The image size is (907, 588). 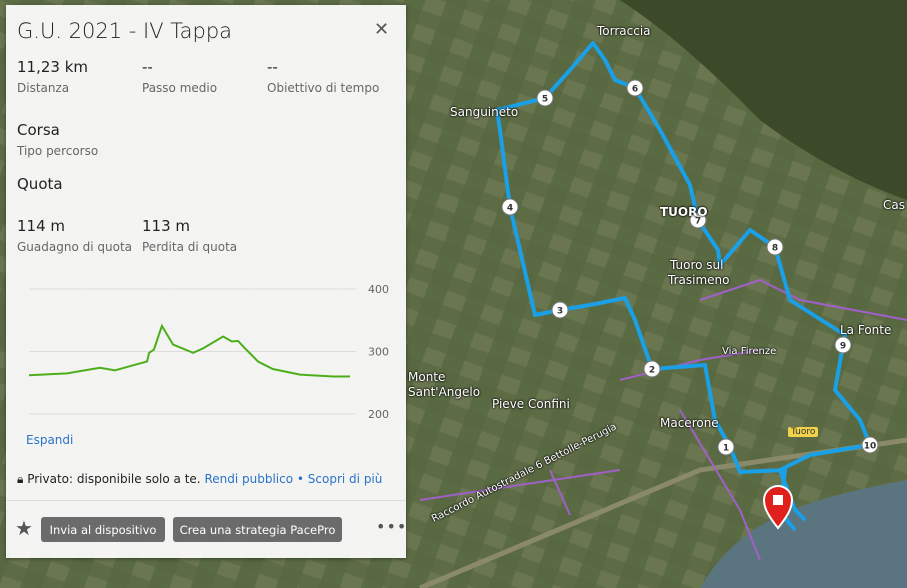 I want to click on stat-label: Guadagno di quota, so click(x=74, y=247).